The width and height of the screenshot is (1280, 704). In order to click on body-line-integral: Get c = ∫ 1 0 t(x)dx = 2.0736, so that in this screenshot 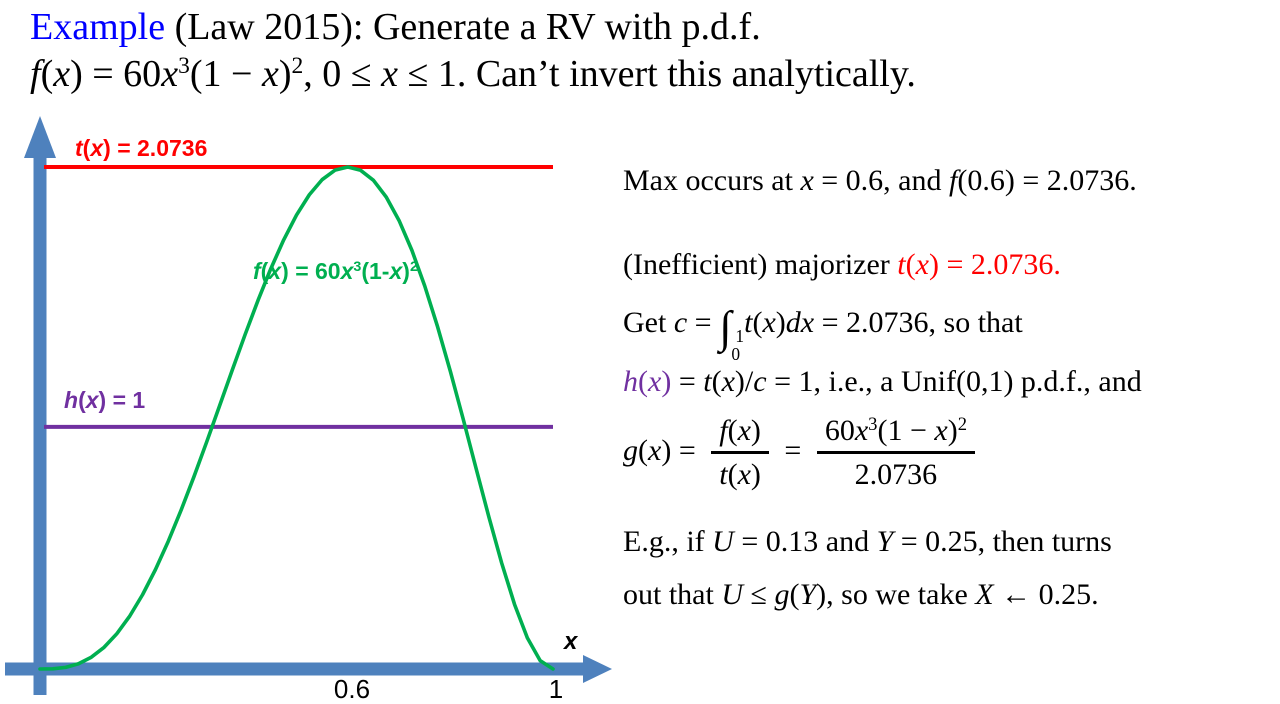, I will do `click(823, 332)`.